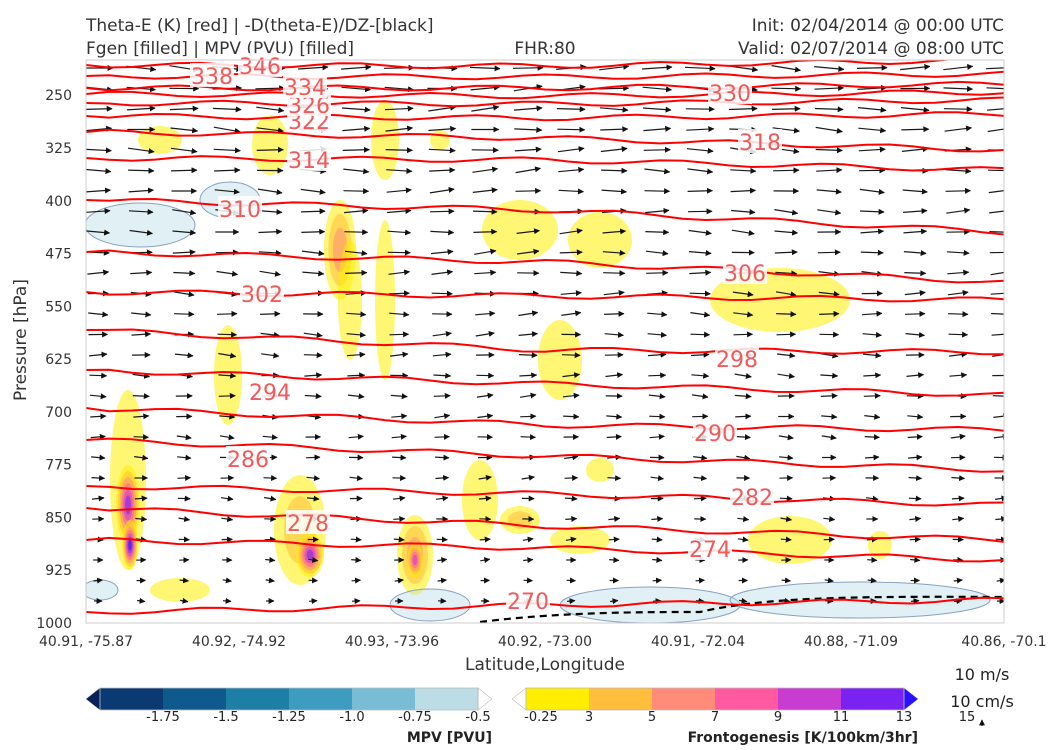  Describe the element at coordinates (650, 604) in the screenshot. I see `mpv-shading` at that location.